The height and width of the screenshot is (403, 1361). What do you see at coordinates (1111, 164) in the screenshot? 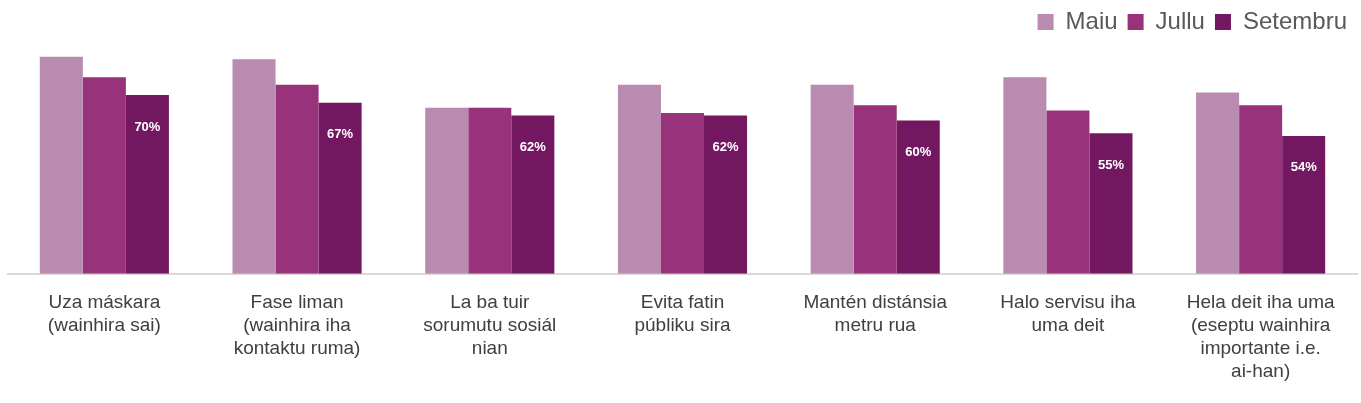
I see `data-label: 55%` at bounding box center [1111, 164].